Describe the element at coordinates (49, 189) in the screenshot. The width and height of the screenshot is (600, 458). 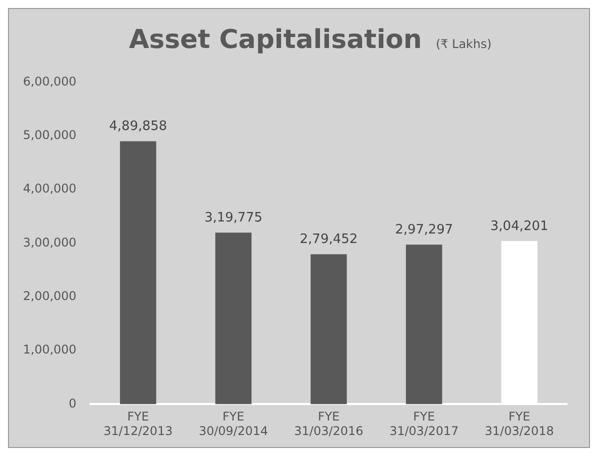
I see `y-tick-label: 4,00,000` at that location.